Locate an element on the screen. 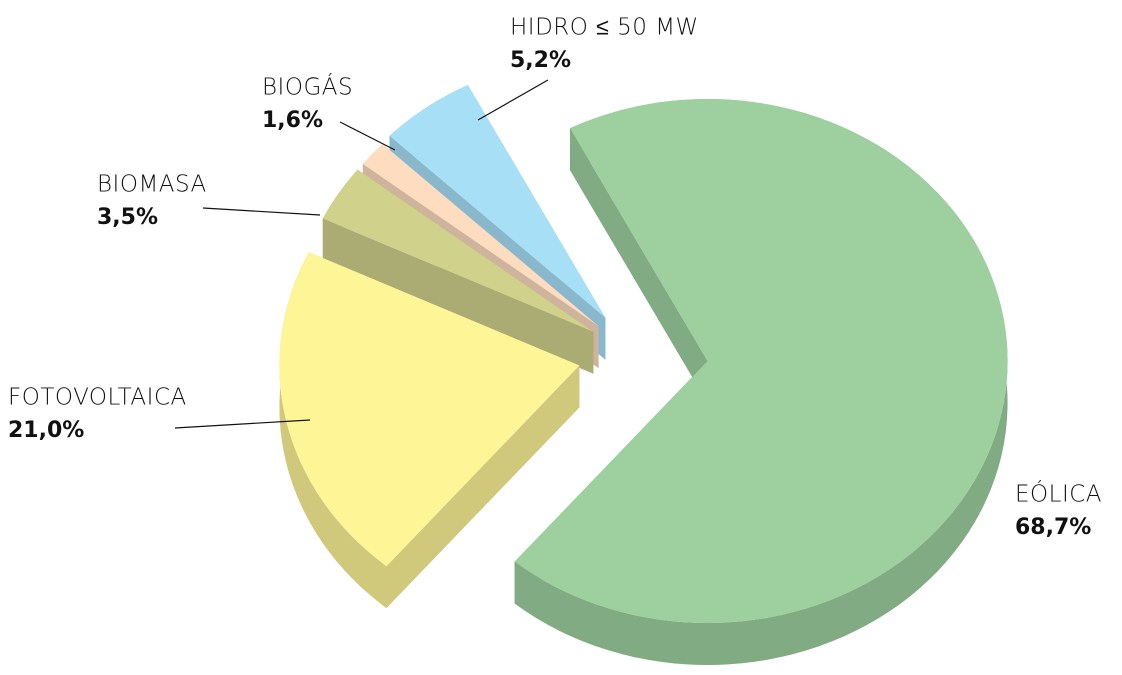 This screenshot has height=675, width=1122. slice-label: BIOMASA is located at coordinates (152, 185).